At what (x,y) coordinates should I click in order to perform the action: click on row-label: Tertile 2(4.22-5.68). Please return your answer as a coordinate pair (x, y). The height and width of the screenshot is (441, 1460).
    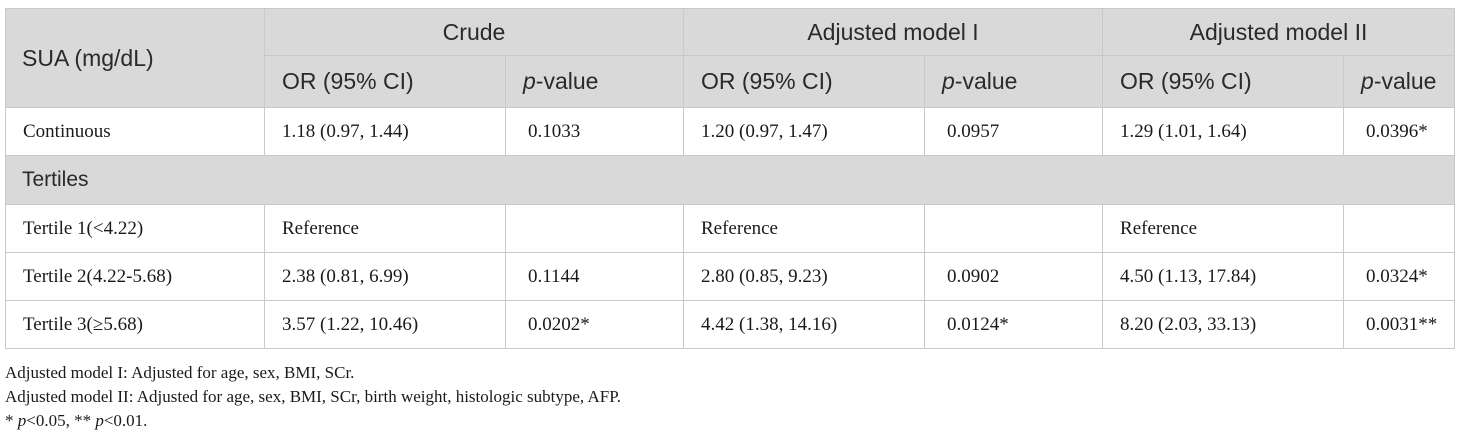
    Looking at the image, I should click on (135, 276).